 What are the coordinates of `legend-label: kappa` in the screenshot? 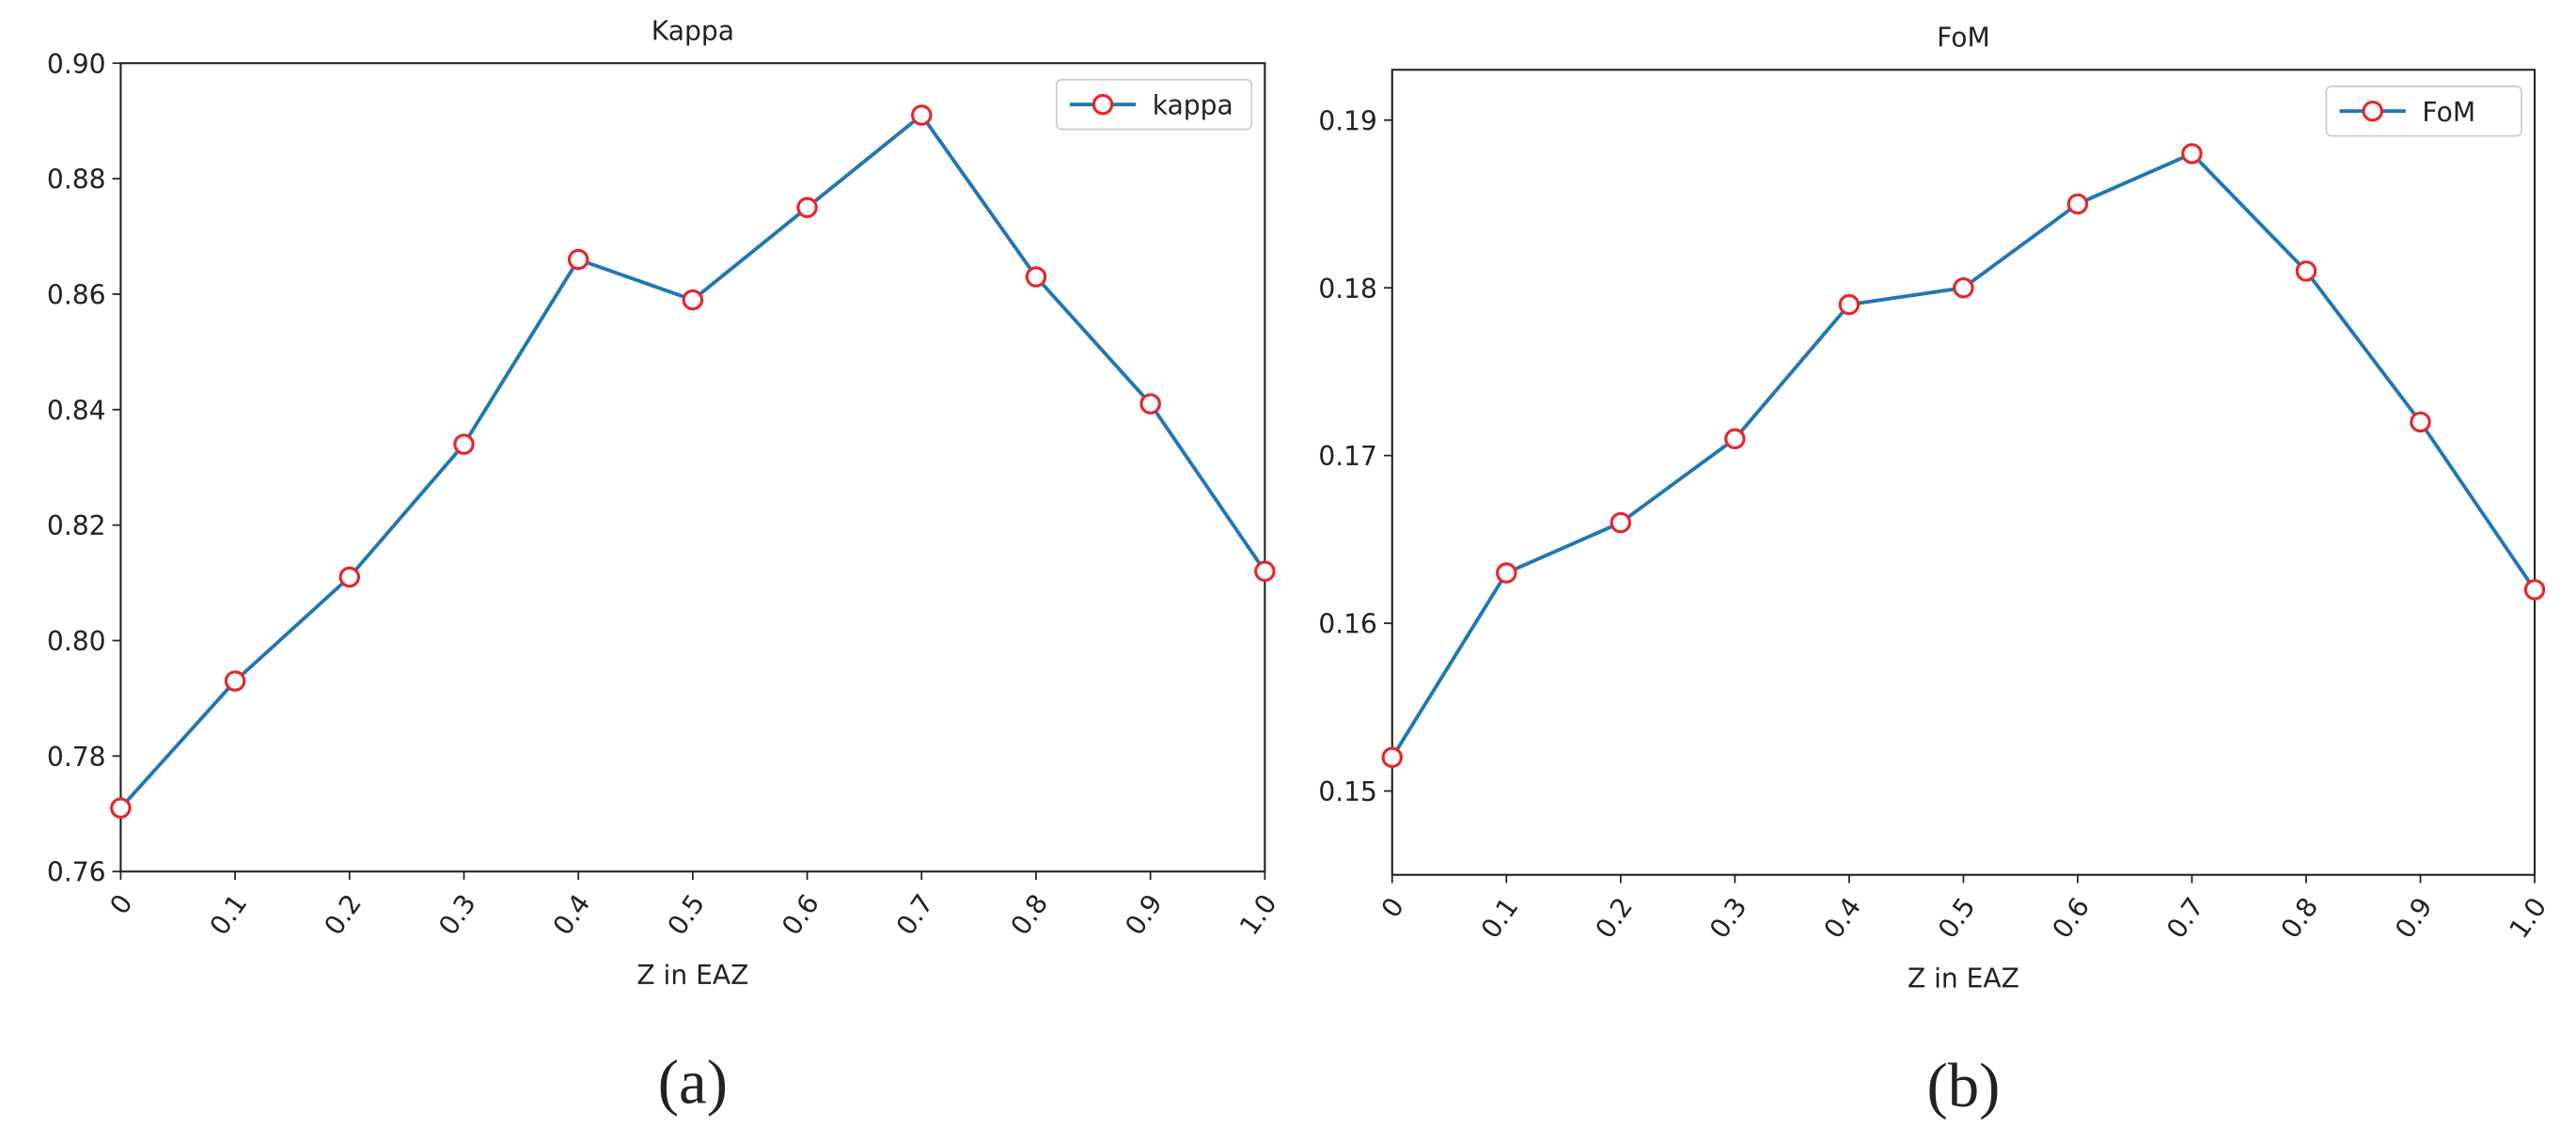 It's located at (1193, 105).